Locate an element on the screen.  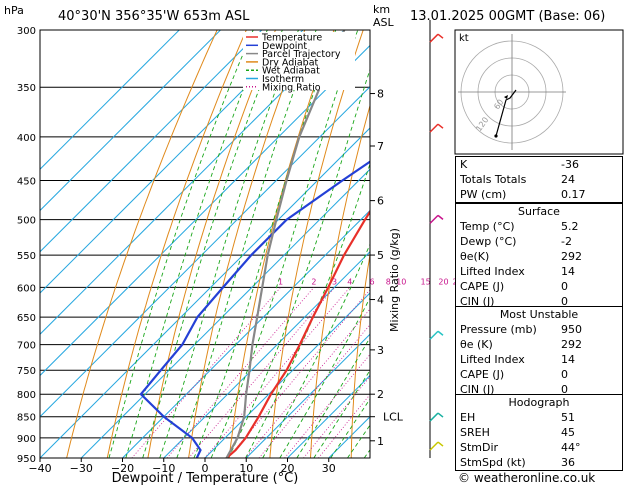
height-tick-label: 6 is located at coordinates (380, 201).